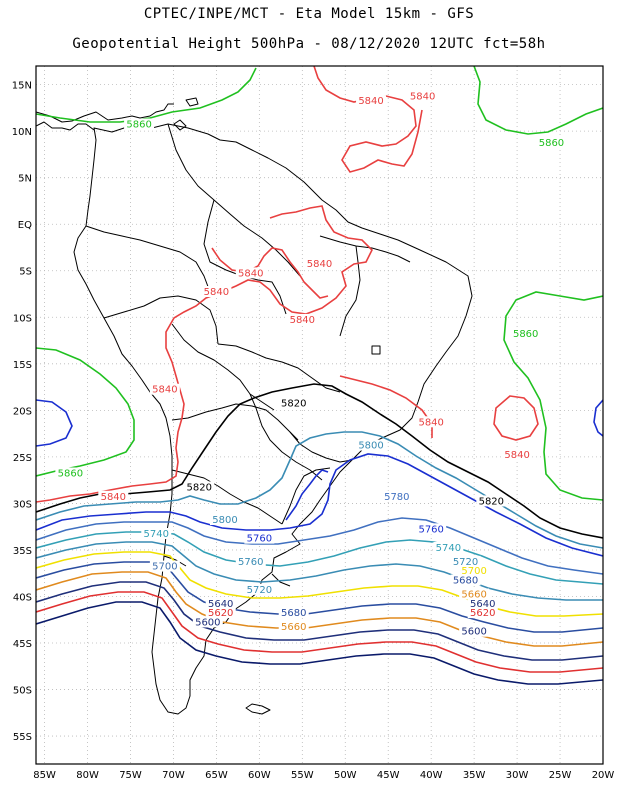  I want to click on lon-label: 75W, so click(130, 775).